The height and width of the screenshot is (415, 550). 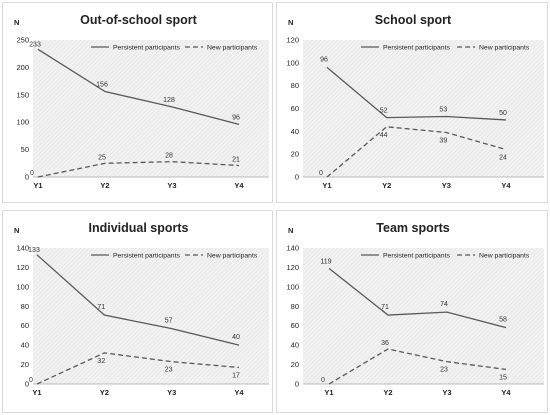 I want to click on chart-title: School sport, so click(x=413, y=20).